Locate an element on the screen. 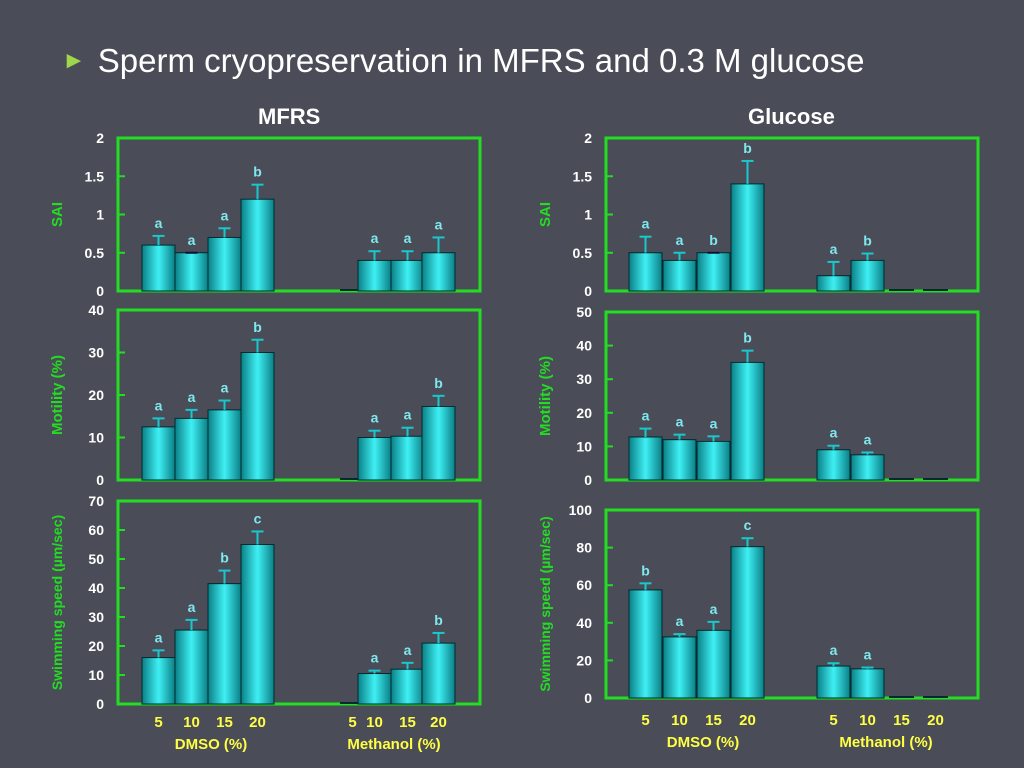 This screenshot has height=768, width=1024. significance-letter: c is located at coordinates (258, 518).